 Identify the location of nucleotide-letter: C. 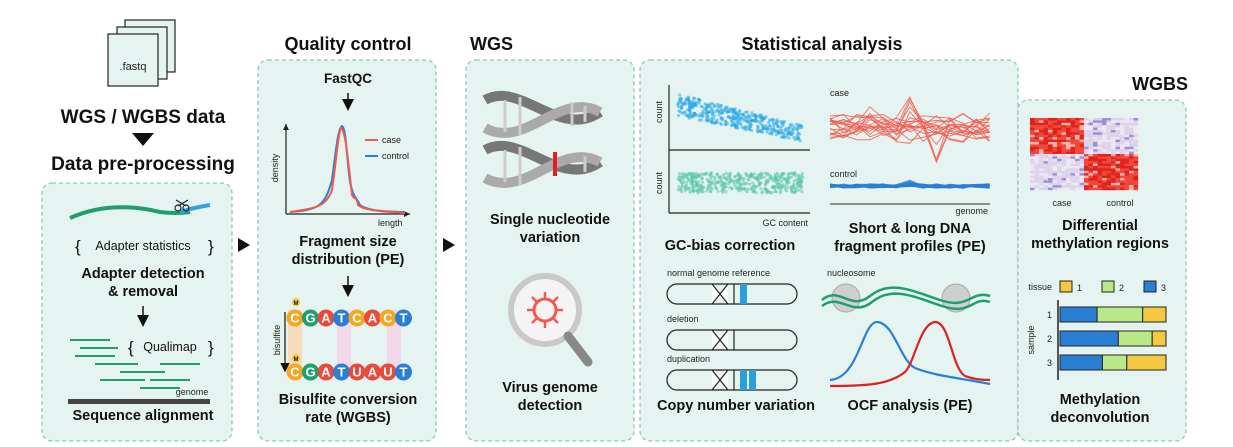
(388, 318).